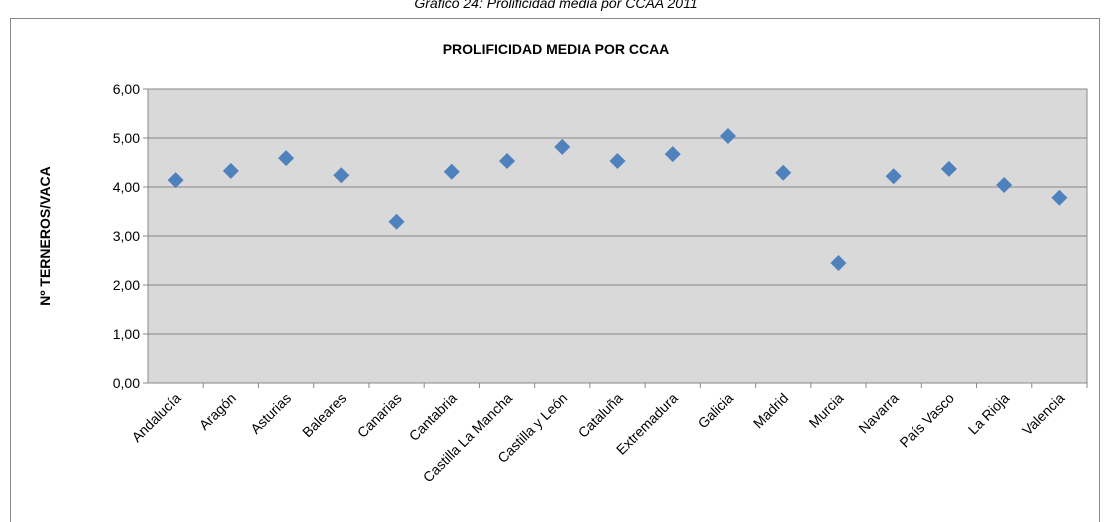 The width and height of the screenshot is (1112, 522). What do you see at coordinates (126, 187) in the screenshot?
I see `y-tick-label: 4,00` at bounding box center [126, 187].